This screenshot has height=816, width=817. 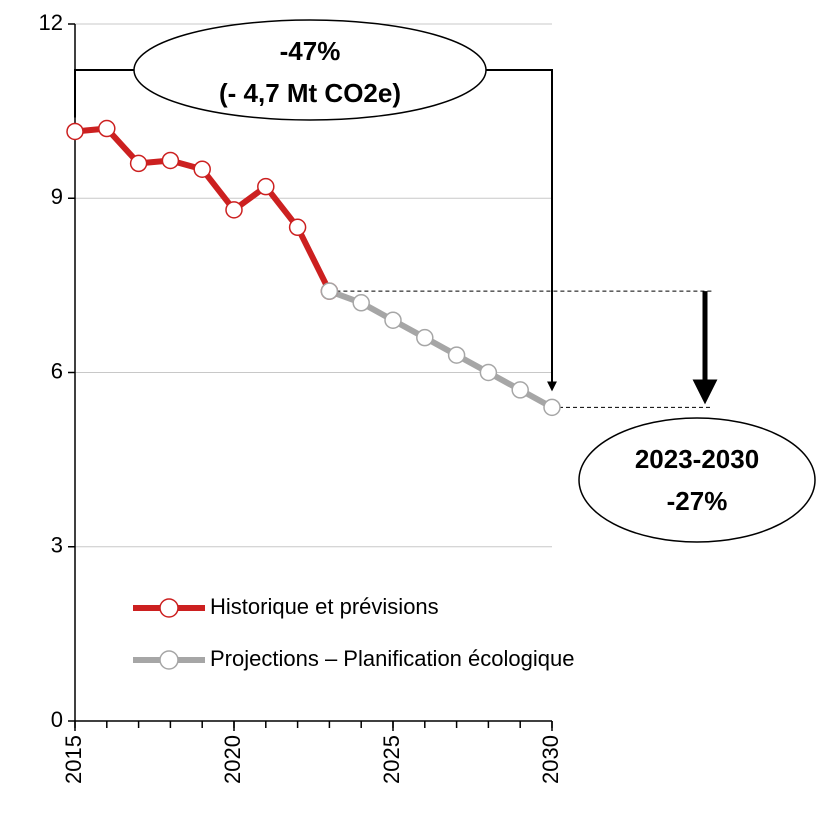 What do you see at coordinates (57, 719) in the screenshot?
I see `y-tick-label: 0` at bounding box center [57, 719].